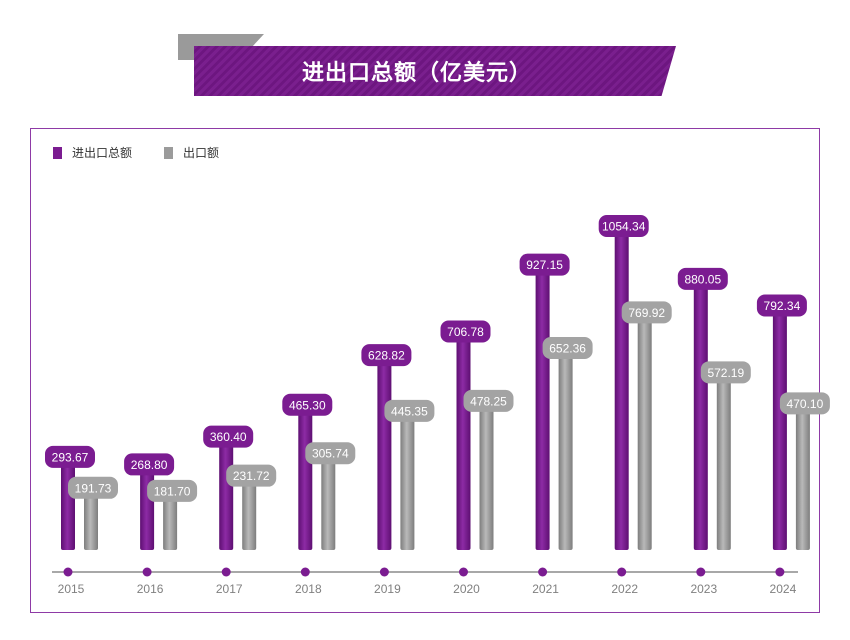  I want to click on x-tick-label: 2022, so click(624, 589).